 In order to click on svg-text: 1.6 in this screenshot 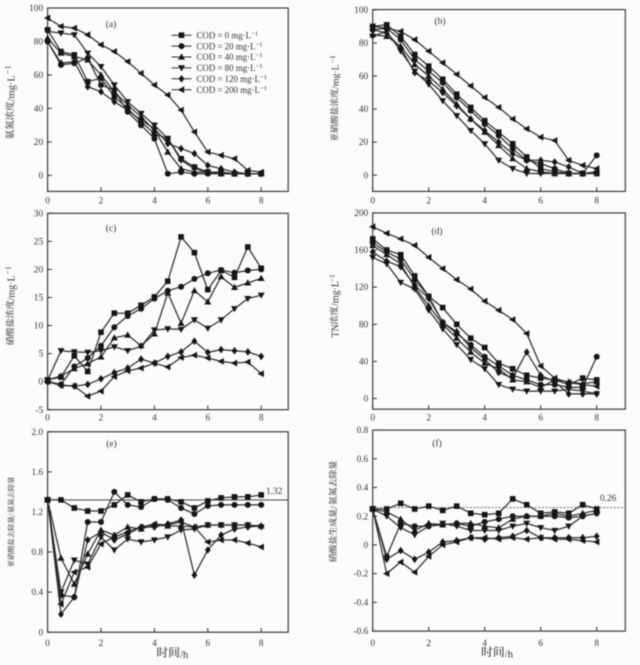, I will do `click(37, 473)`.